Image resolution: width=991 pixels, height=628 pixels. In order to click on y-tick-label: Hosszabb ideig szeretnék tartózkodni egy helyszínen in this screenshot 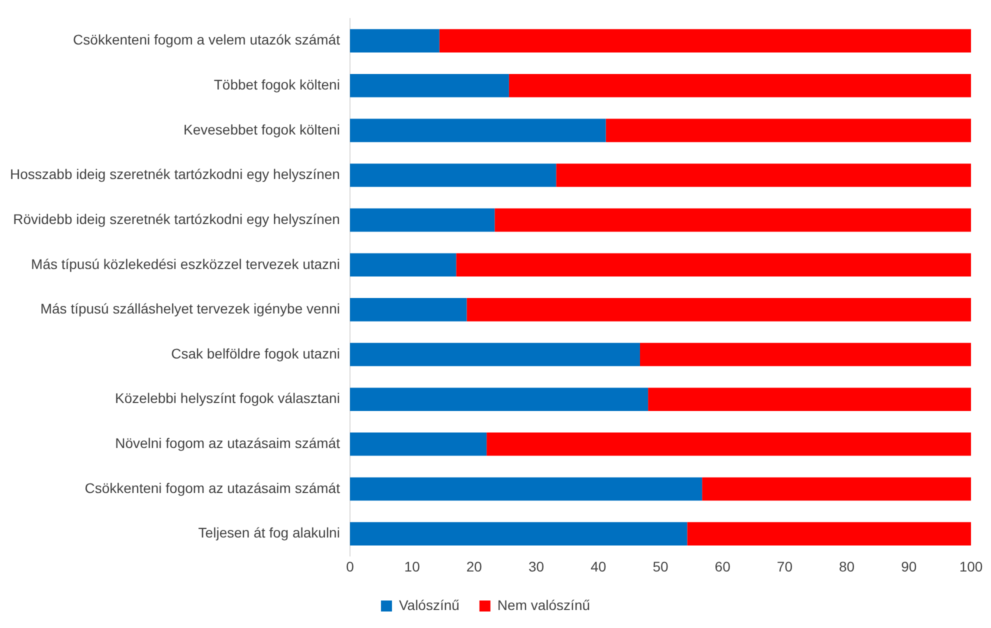, I will do `click(175, 174)`.